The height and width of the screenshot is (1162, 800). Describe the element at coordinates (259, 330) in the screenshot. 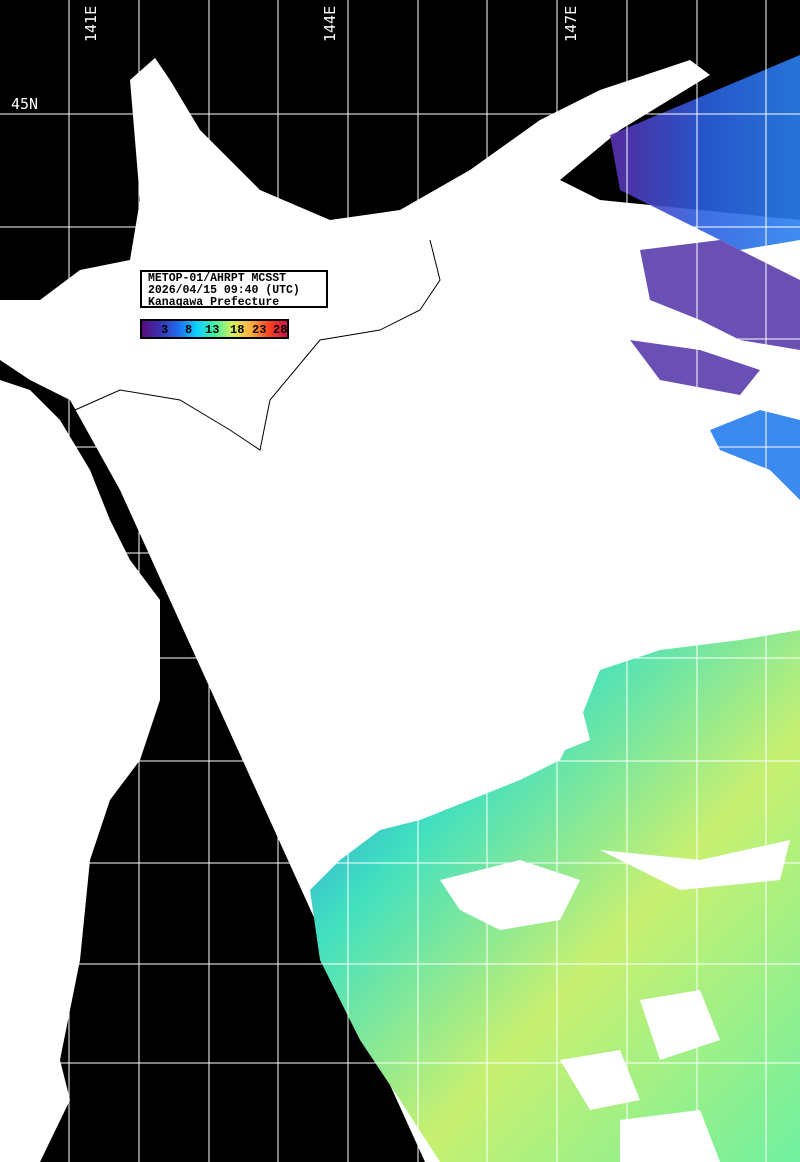

I see `colorbar-tick: 23` at that location.